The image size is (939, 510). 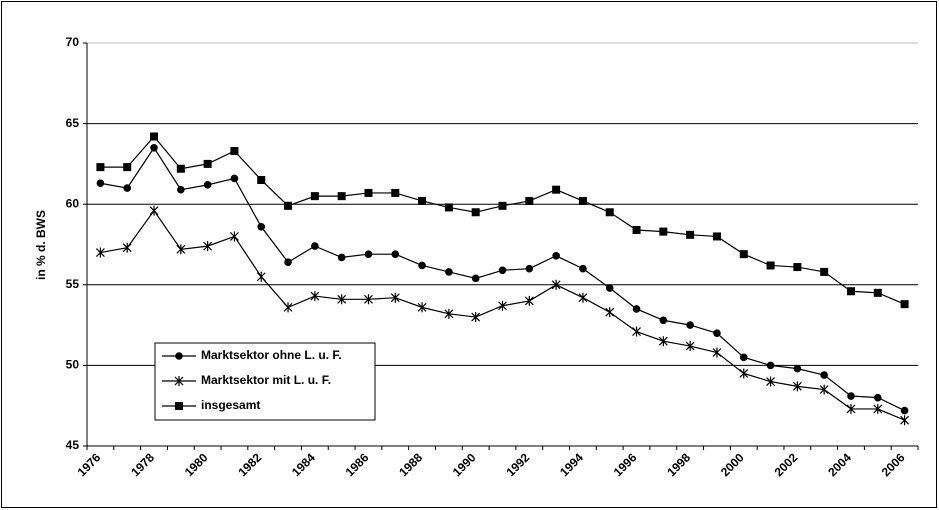 What do you see at coordinates (41, 245) in the screenshot?
I see `y-axis-label: in % d. BWS` at bounding box center [41, 245].